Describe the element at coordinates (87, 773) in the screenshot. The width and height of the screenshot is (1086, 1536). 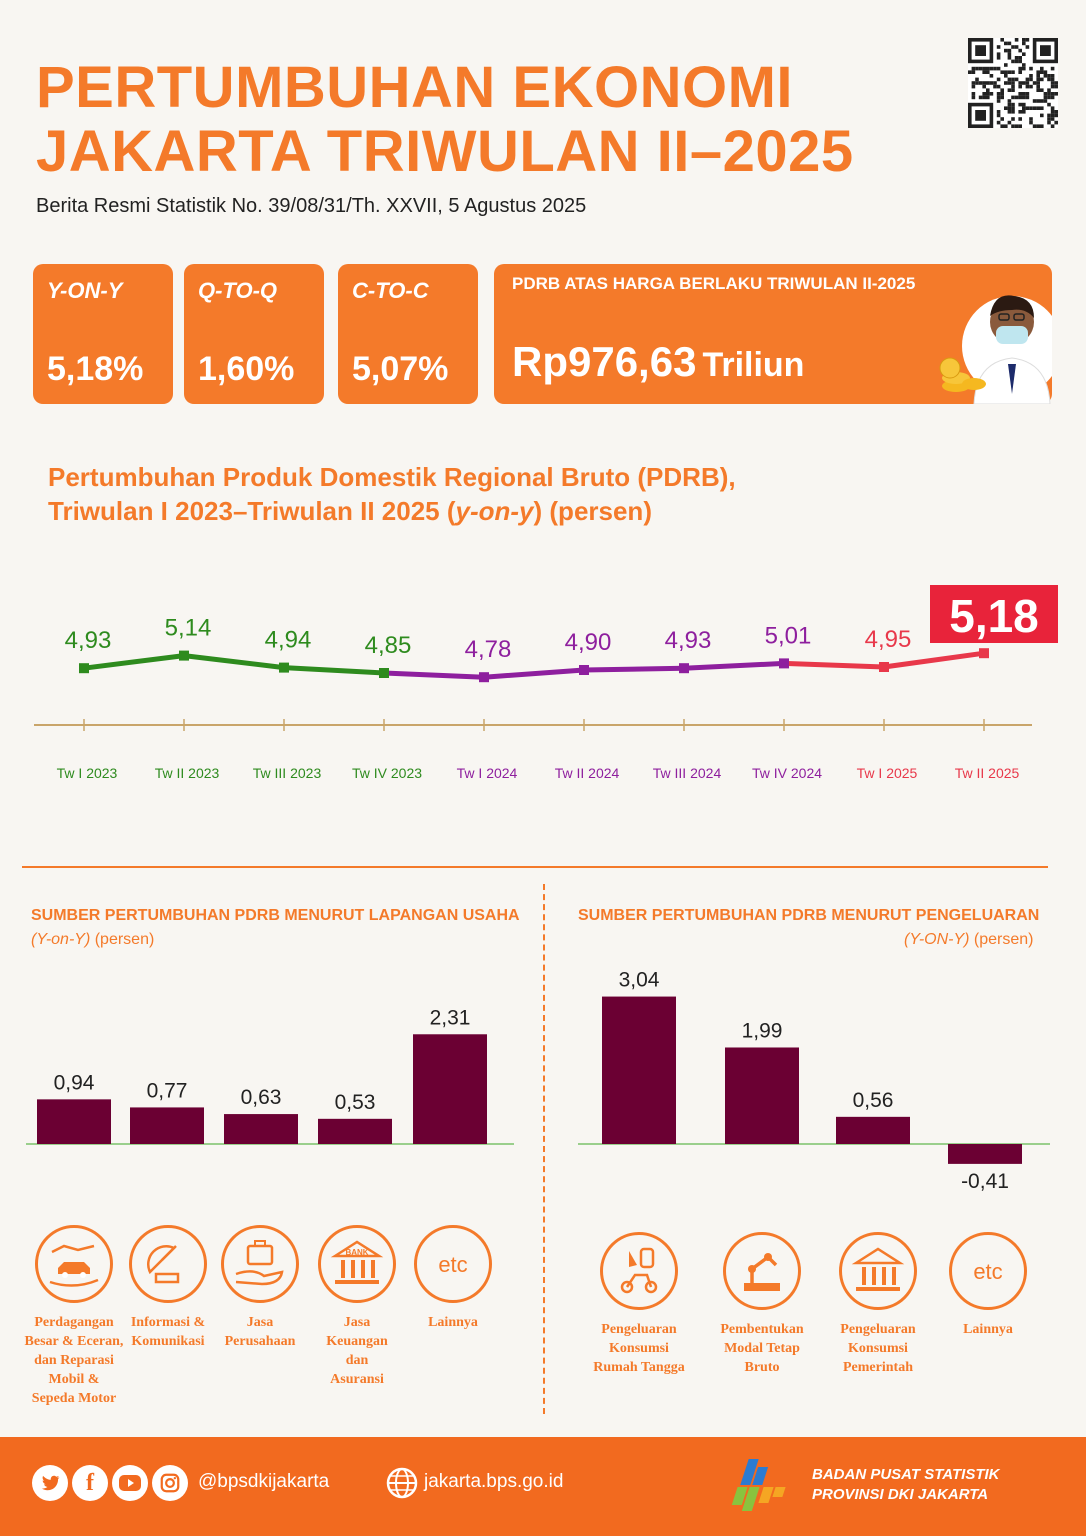
I see `x-tick-label: Tw I 2023` at that location.